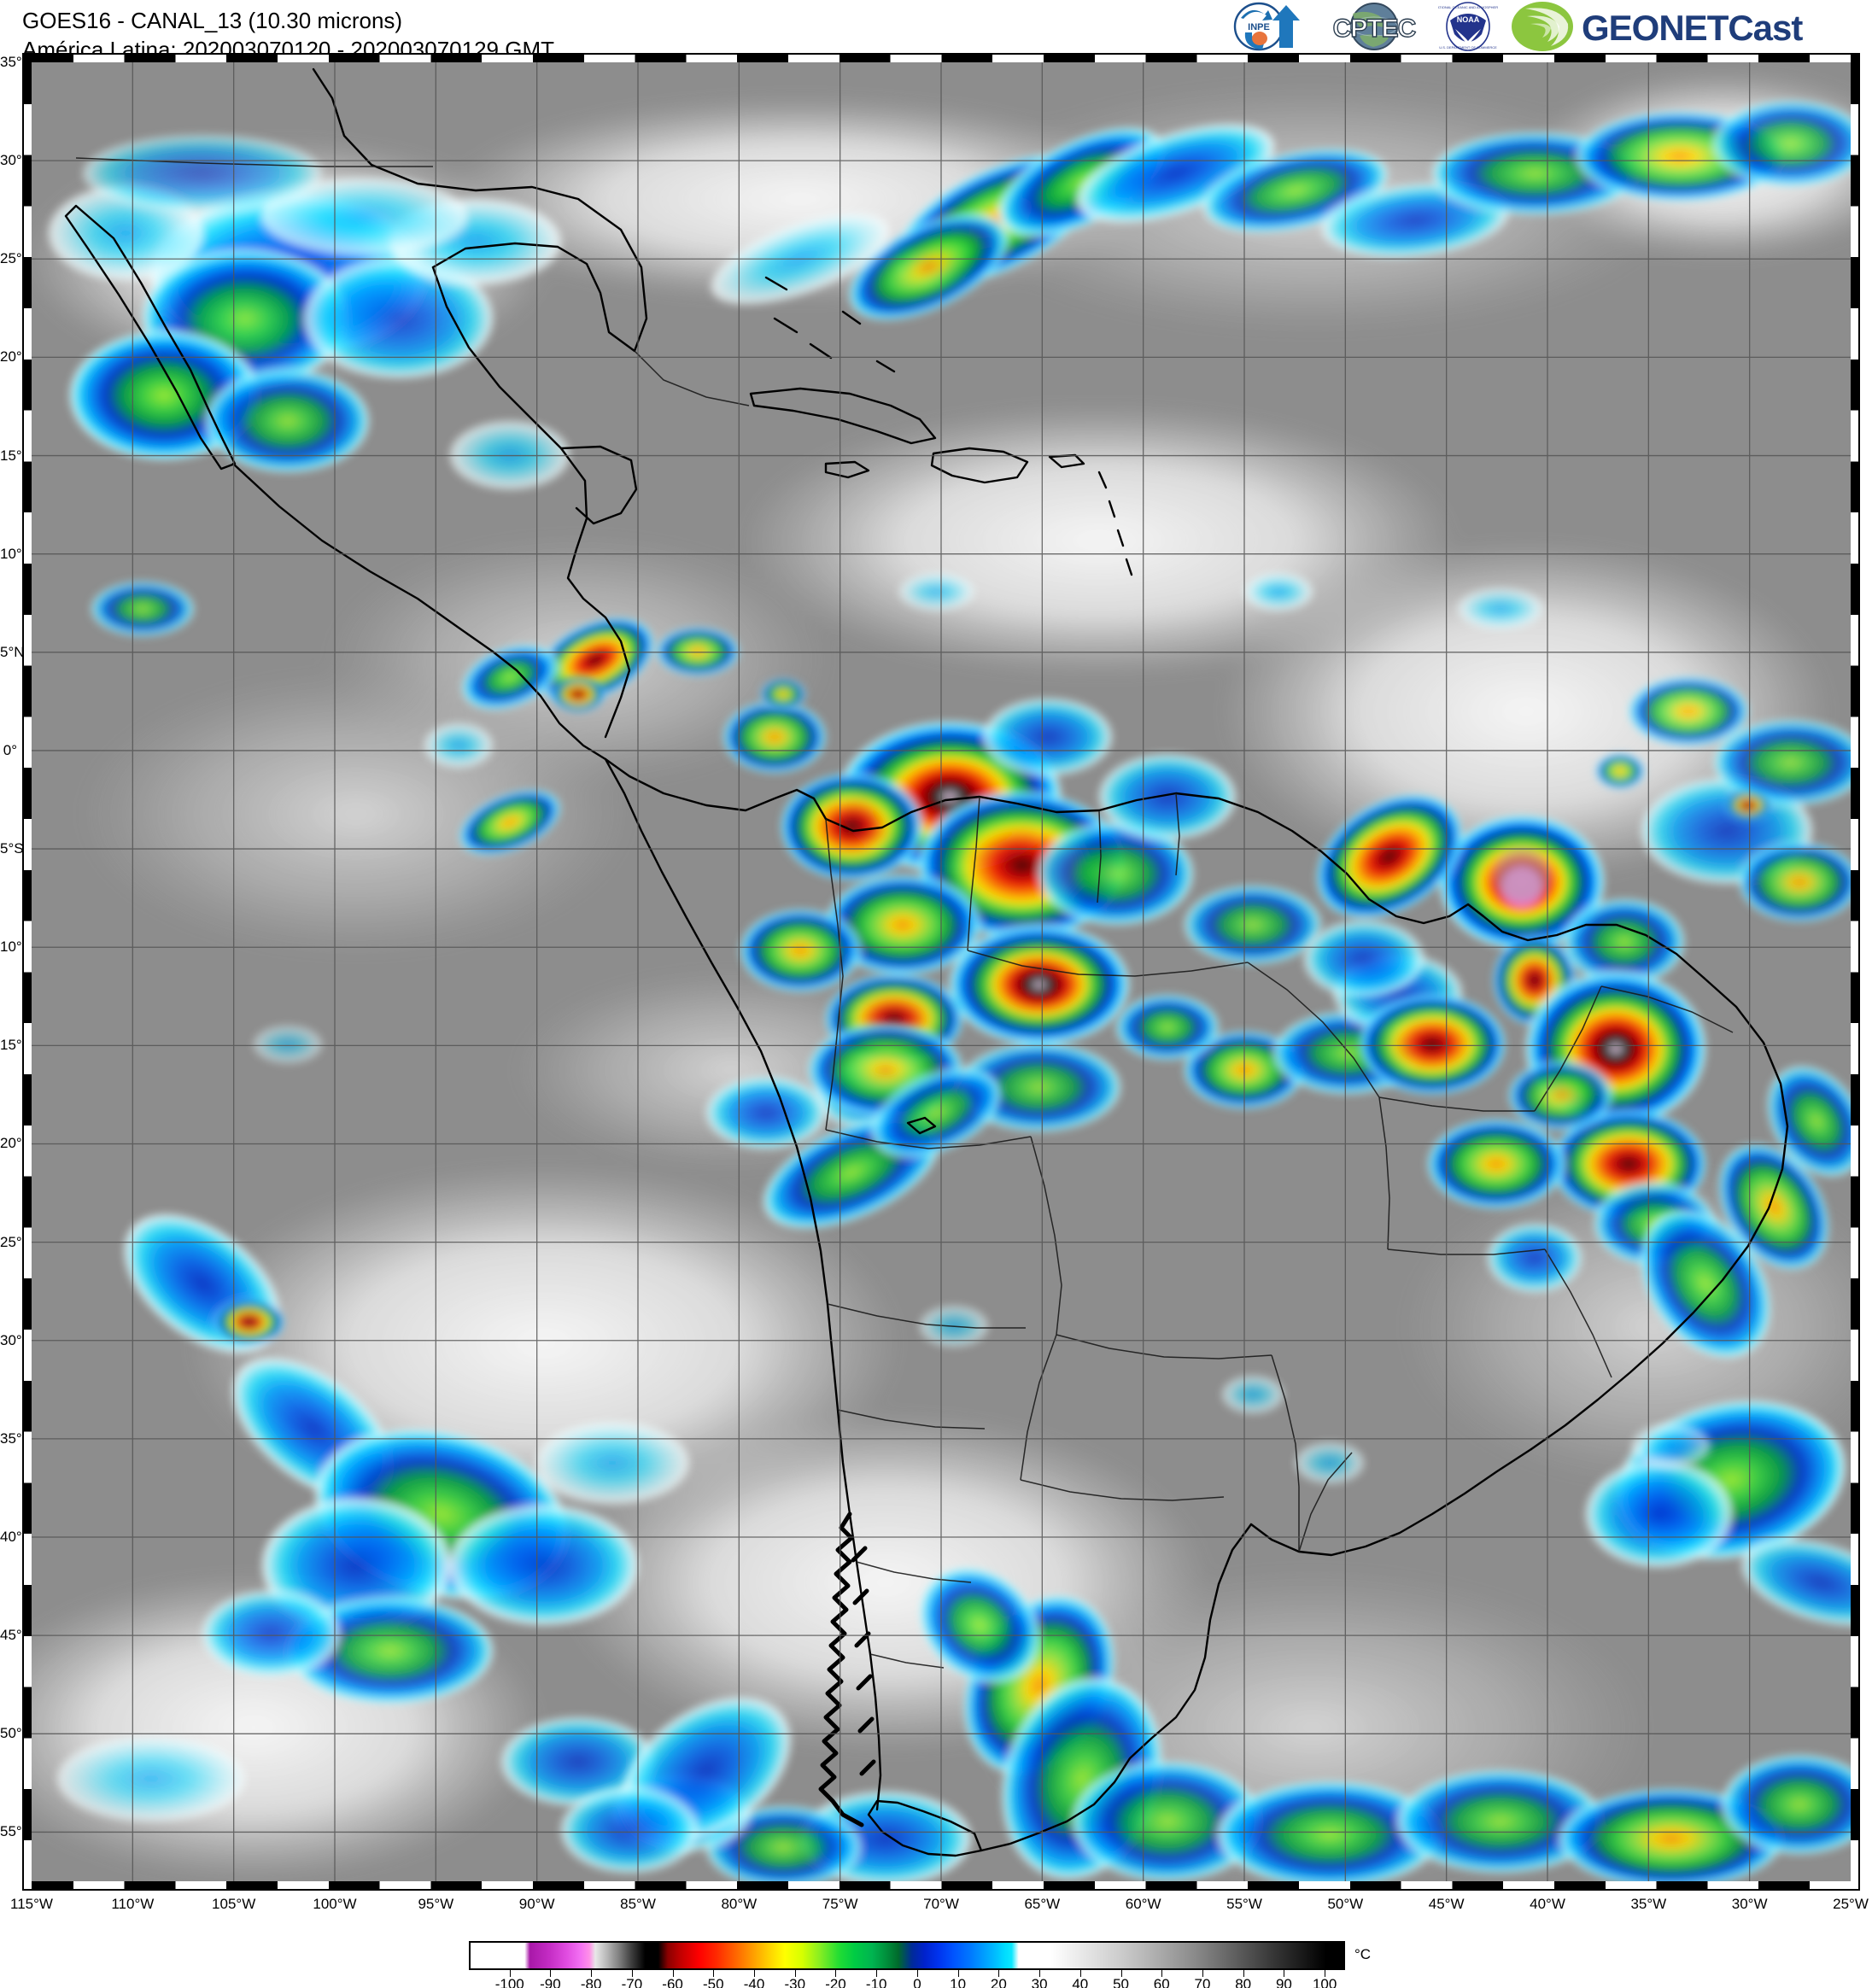  I want to click on longitude-tick-label: 45°W, so click(1446, 1904).